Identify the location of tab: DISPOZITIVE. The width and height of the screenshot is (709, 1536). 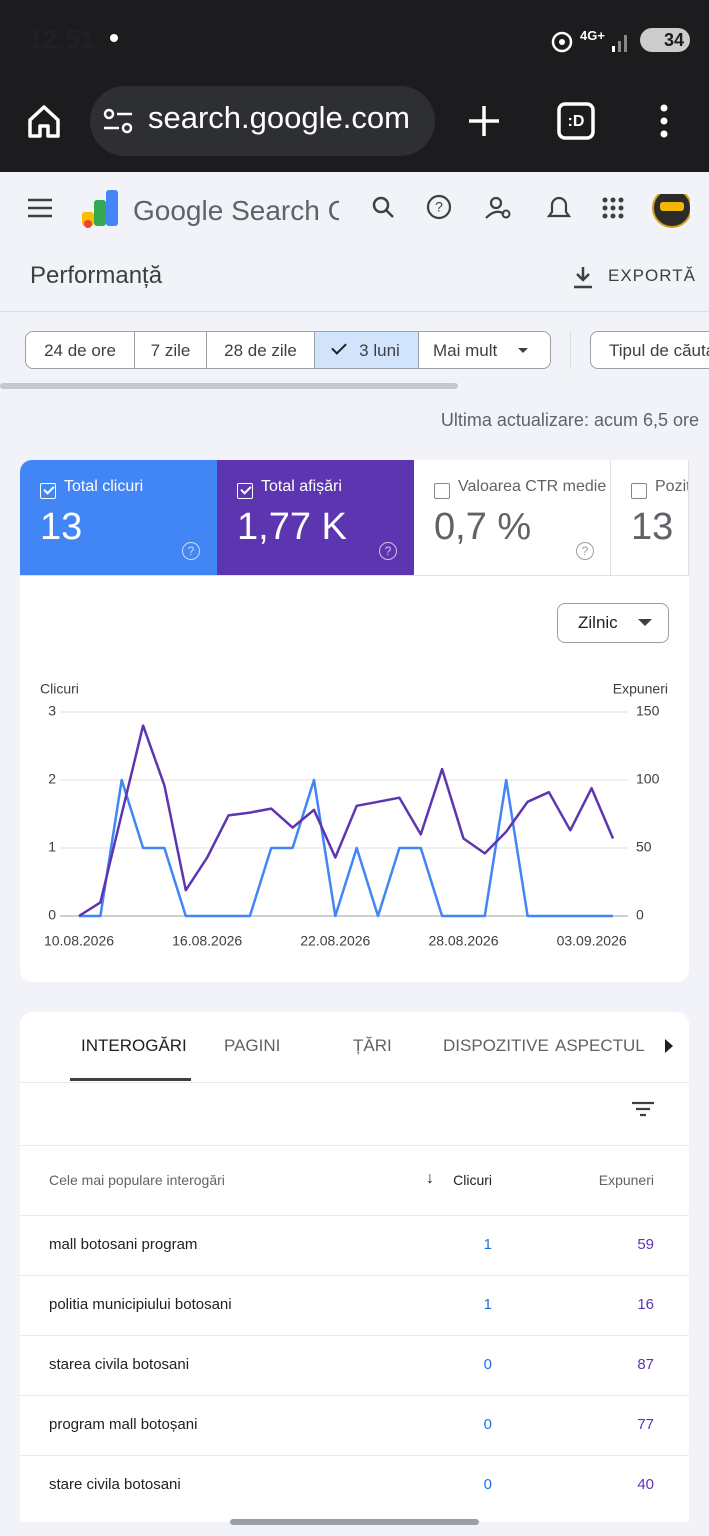
(496, 1045).